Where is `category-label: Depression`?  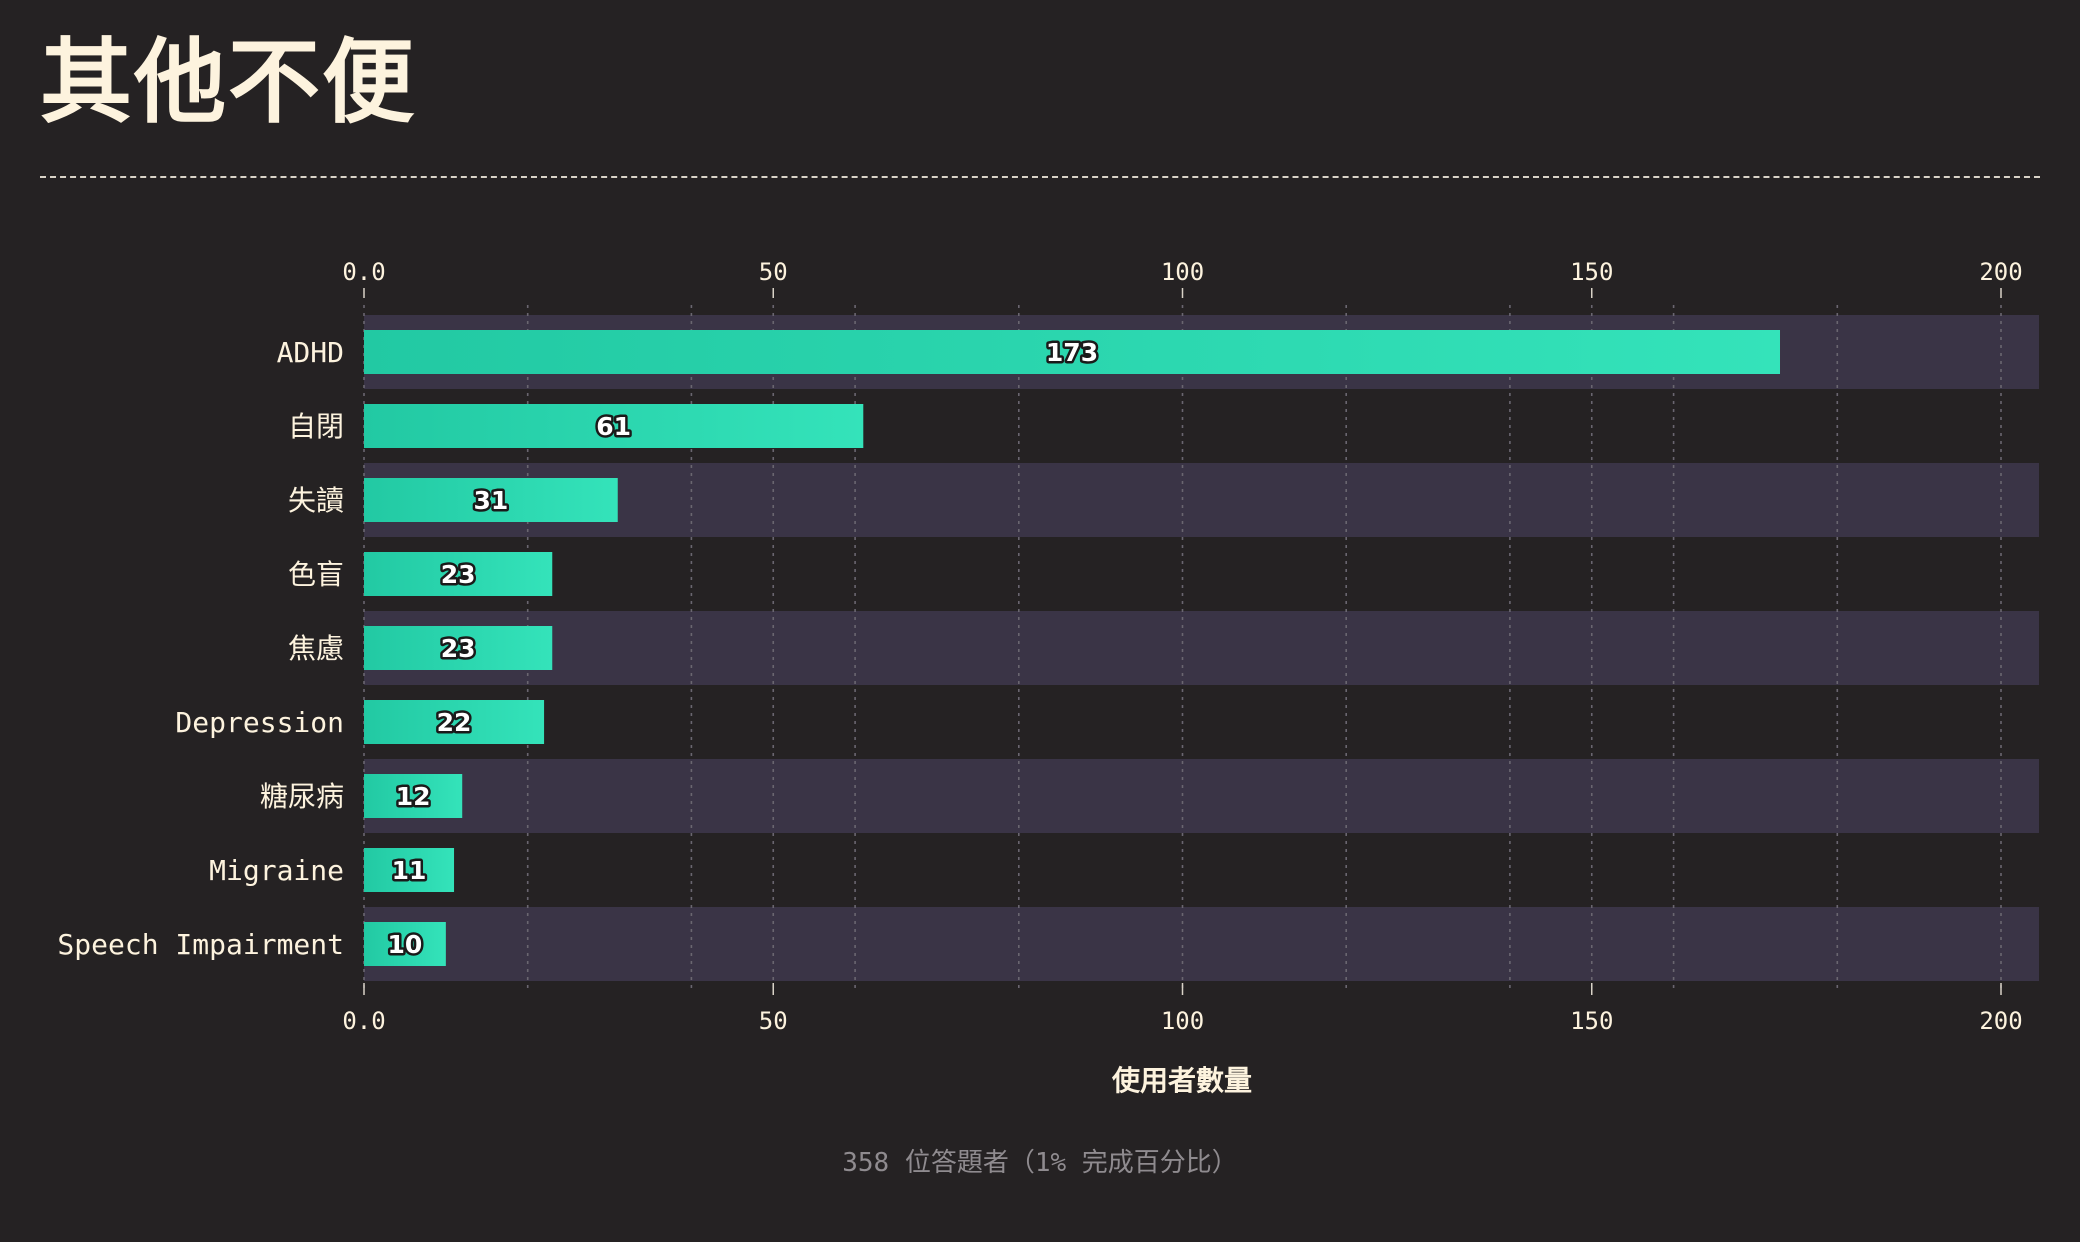
category-label: Depression is located at coordinates (259, 722).